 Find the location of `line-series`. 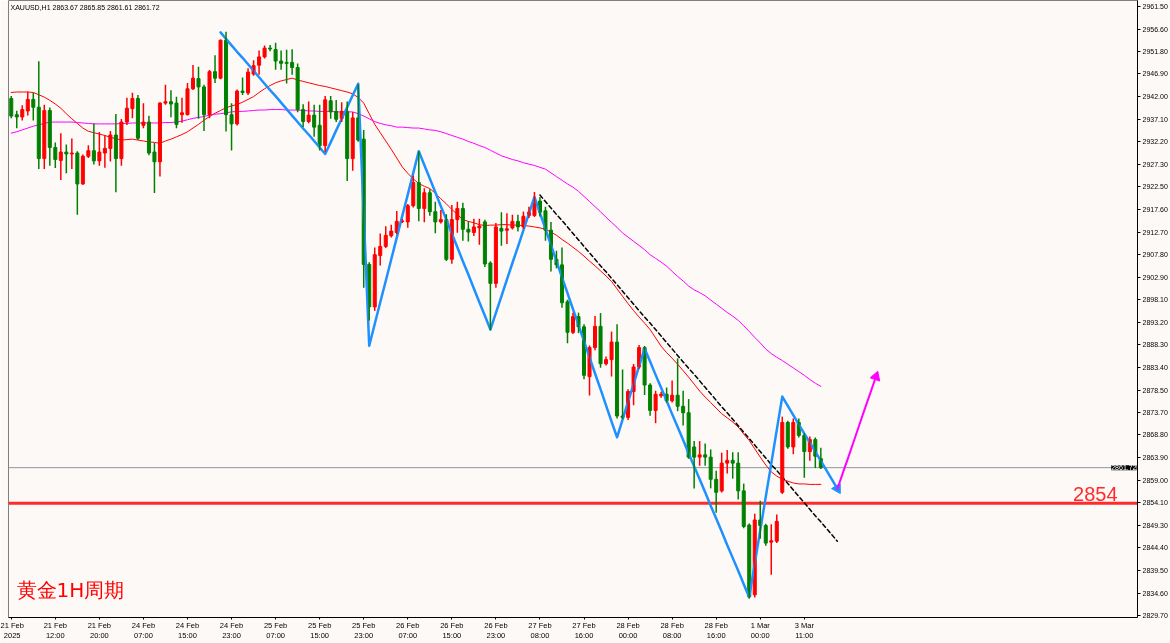

line-series is located at coordinates (689, 368).